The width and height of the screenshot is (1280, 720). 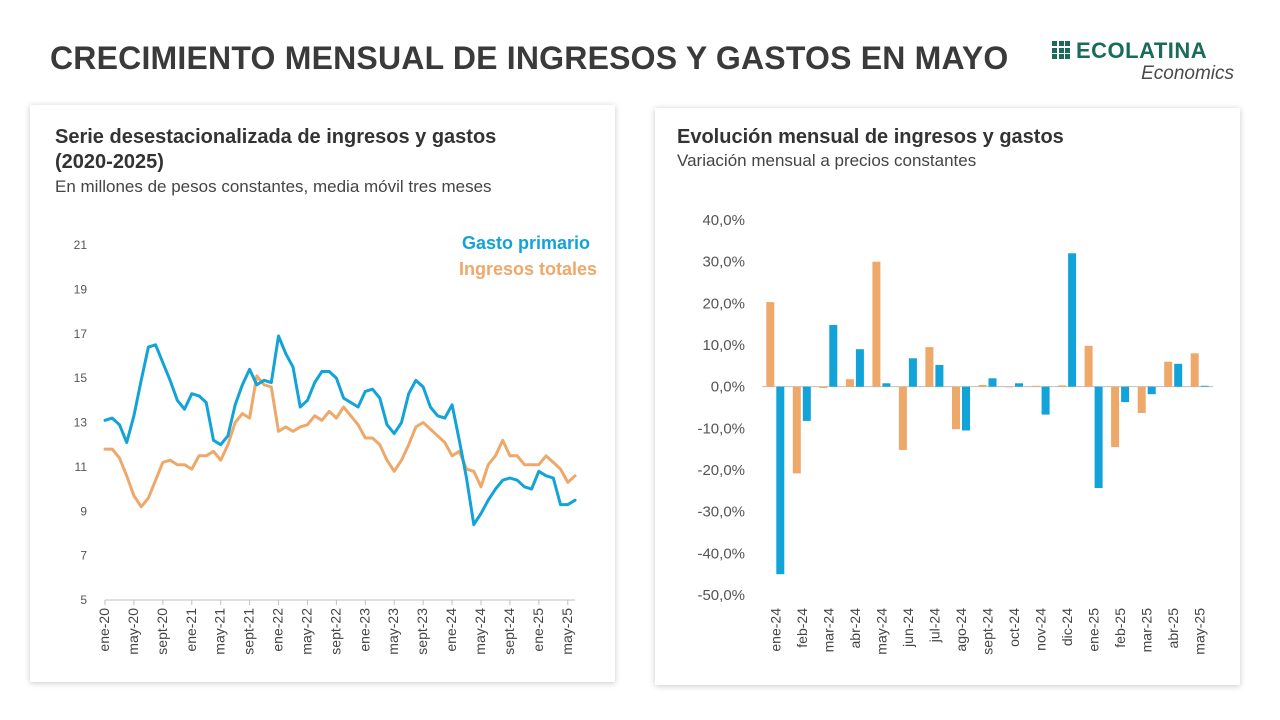 What do you see at coordinates (961, 630) in the screenshot?
I see `x-tick-label: ago-24` at bounding box center [961, 630].